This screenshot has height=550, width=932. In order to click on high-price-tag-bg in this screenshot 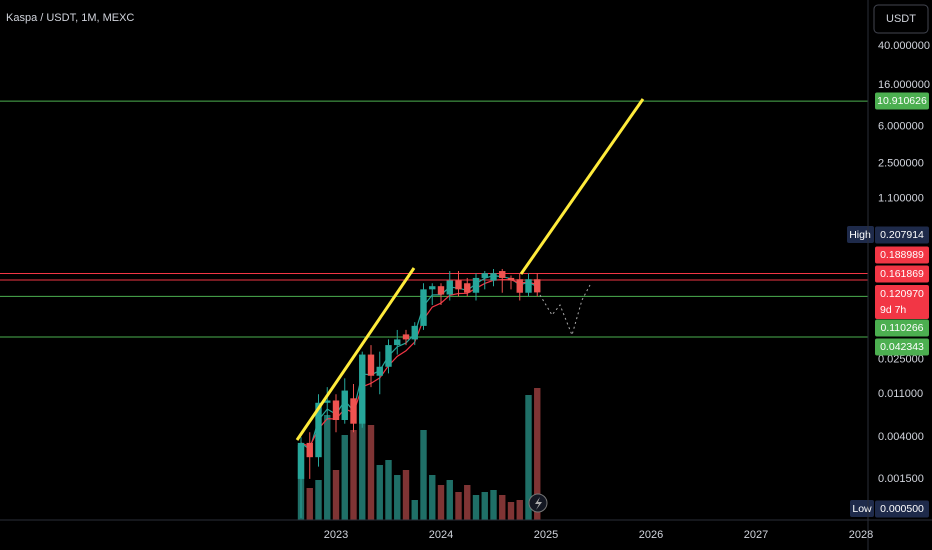, I will do `click(902, 235)`.